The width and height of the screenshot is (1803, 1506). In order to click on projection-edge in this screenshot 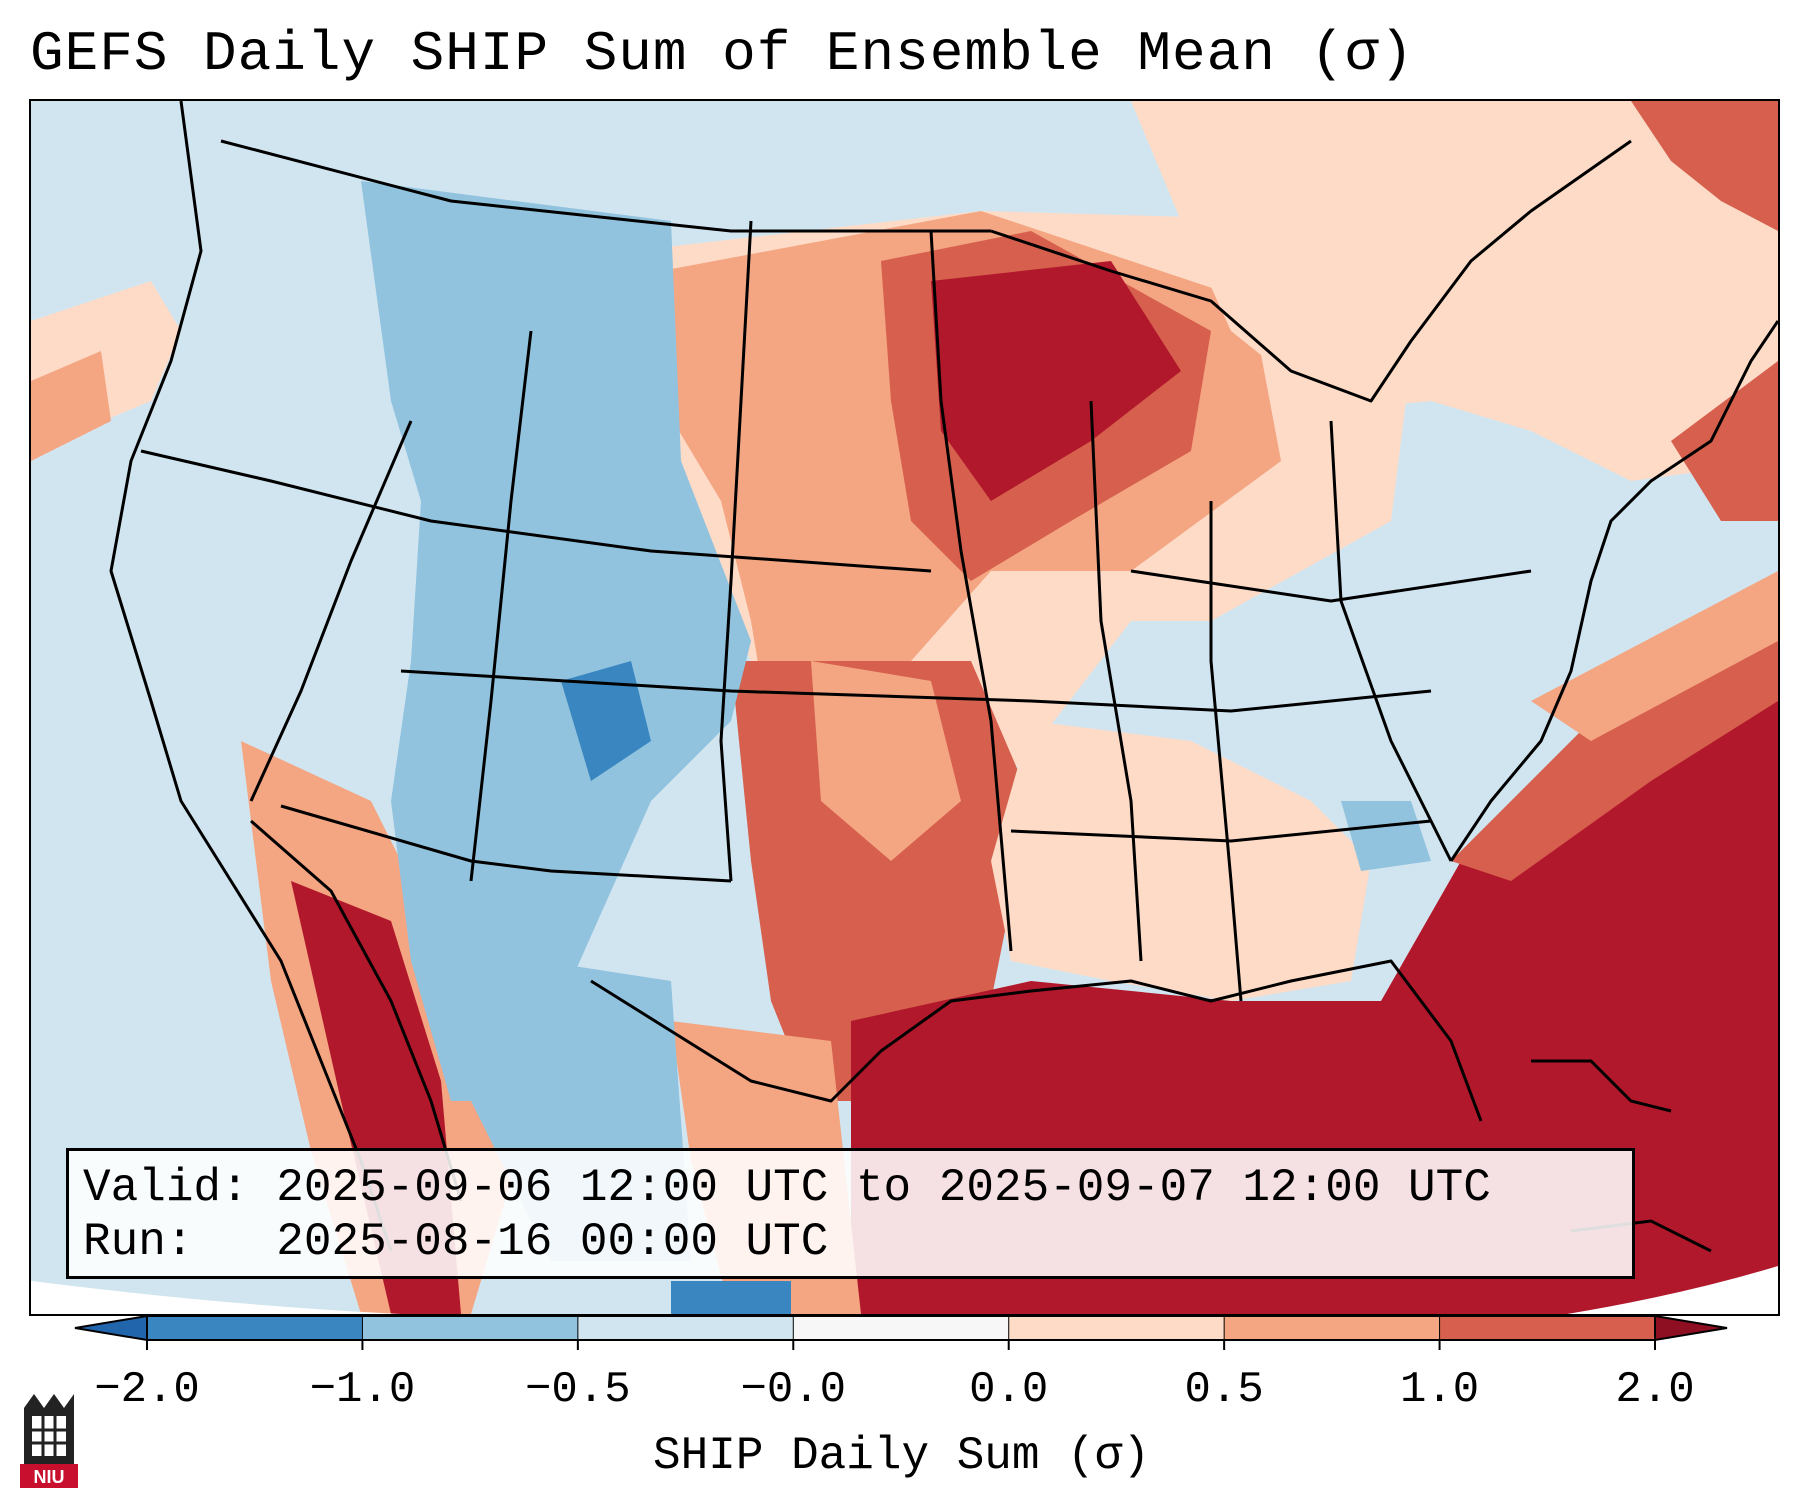, I will do `click(381, 1297)`.